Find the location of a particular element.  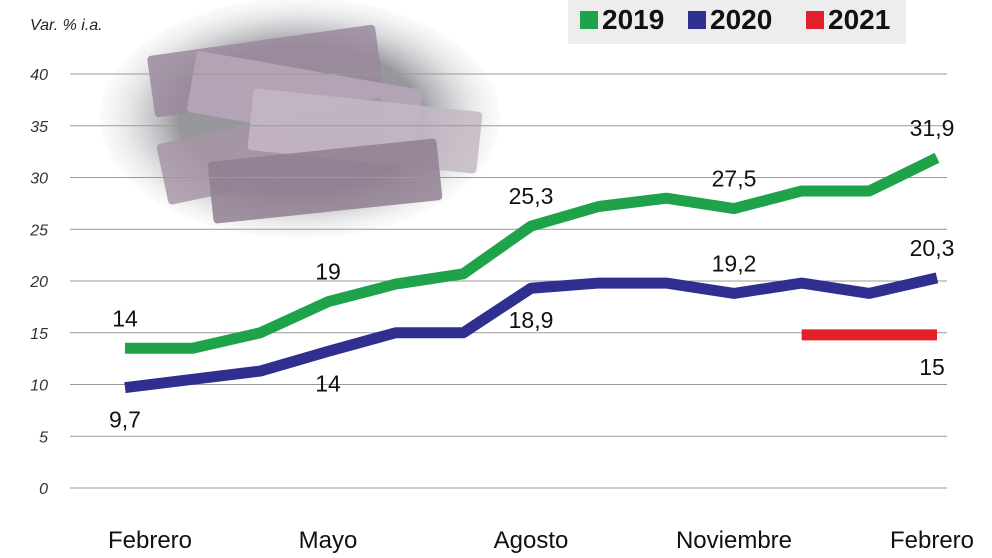

data-label: 20,3 is located at coordinates (932, 248).